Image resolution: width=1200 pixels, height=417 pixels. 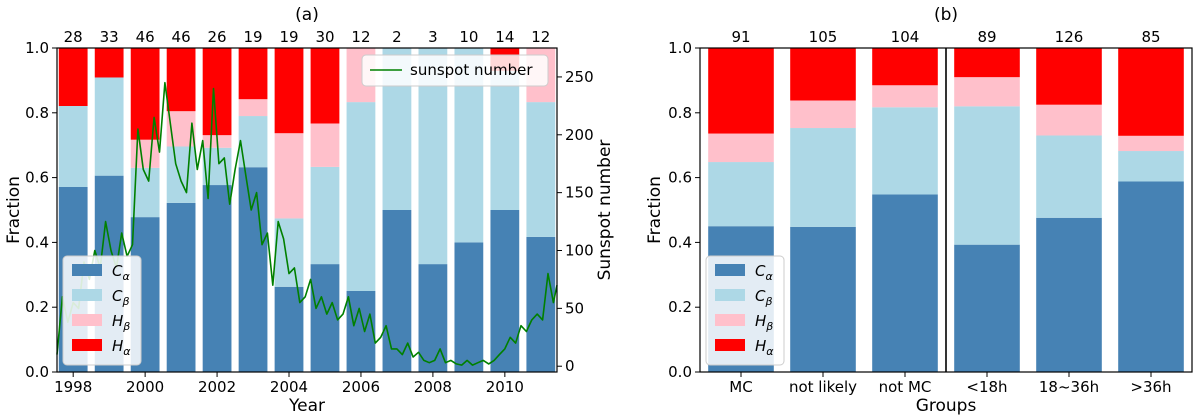 What do you see at coordinates (217, 278) in the screenshot?
I see `bar-2002-c-alpha` at bounding box center [217, 278].